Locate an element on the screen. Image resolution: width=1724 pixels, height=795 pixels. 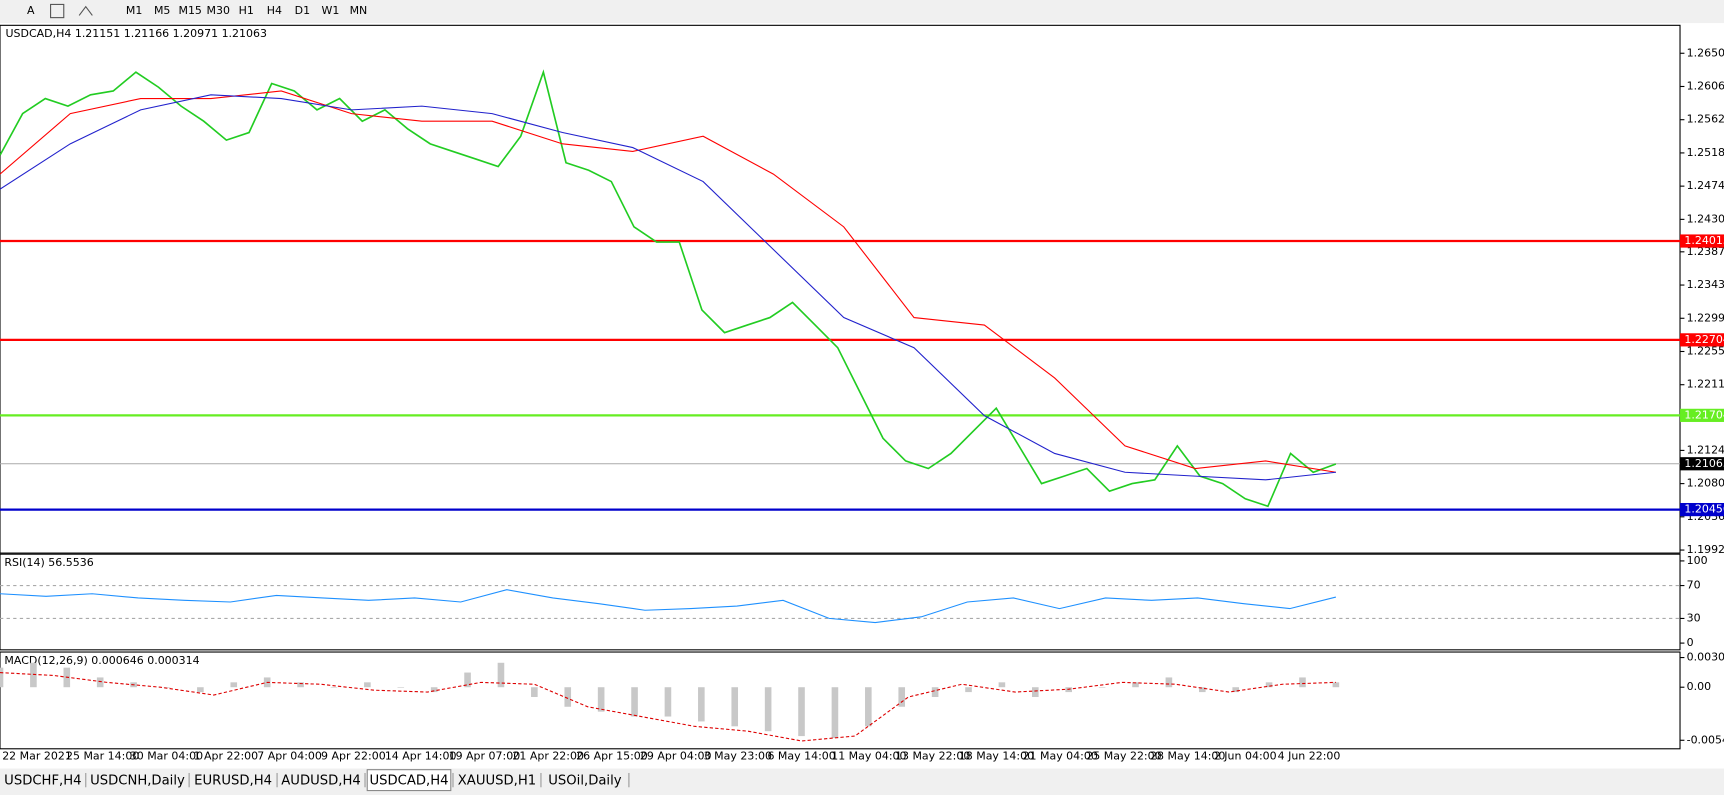
timeframe-button: H1 is located at coordinates (246, 10).